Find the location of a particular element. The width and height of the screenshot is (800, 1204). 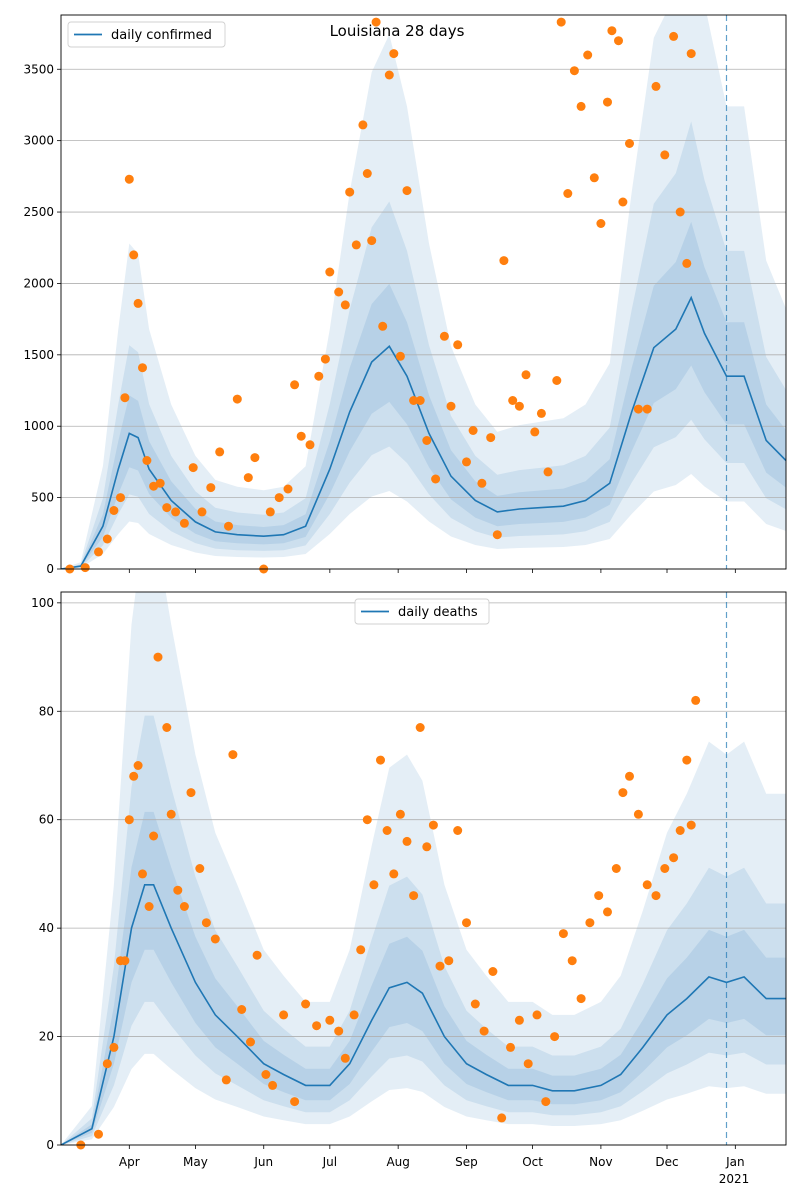

y-tick-label: 1000 is located at coordinates (38, 426).